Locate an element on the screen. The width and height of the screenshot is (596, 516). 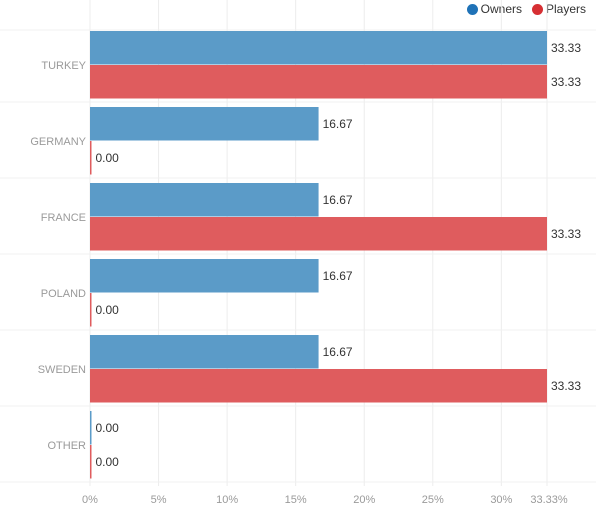
x-tick-label-7: 33.33% is located at coordinates (549, 500).